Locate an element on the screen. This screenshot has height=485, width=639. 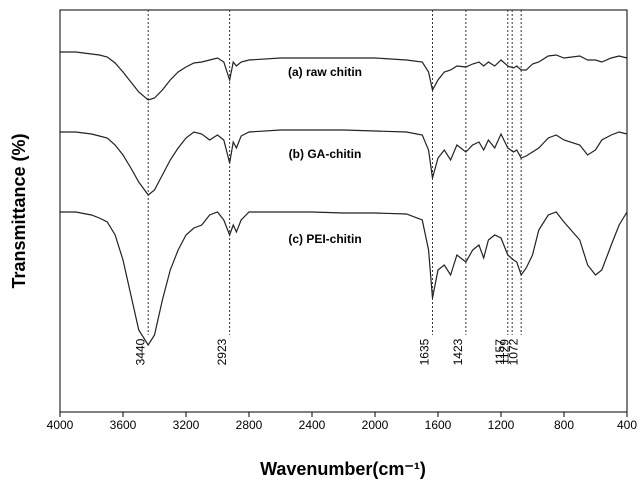
y-axis-title: Transmittance (%) is located at coordinates (19, 210).